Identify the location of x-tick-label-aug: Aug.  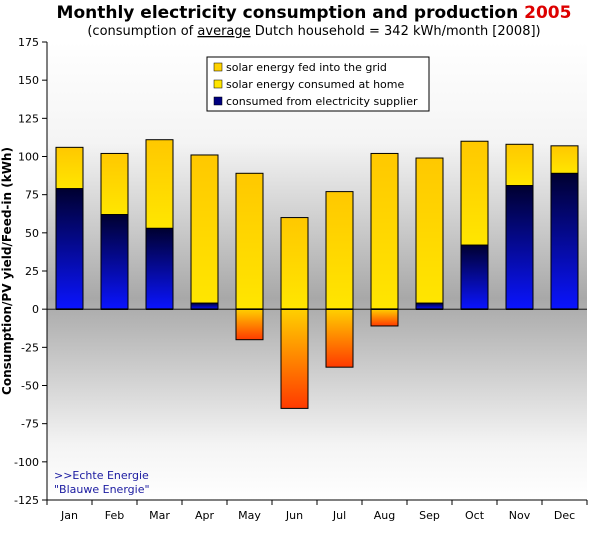
(384, 515).